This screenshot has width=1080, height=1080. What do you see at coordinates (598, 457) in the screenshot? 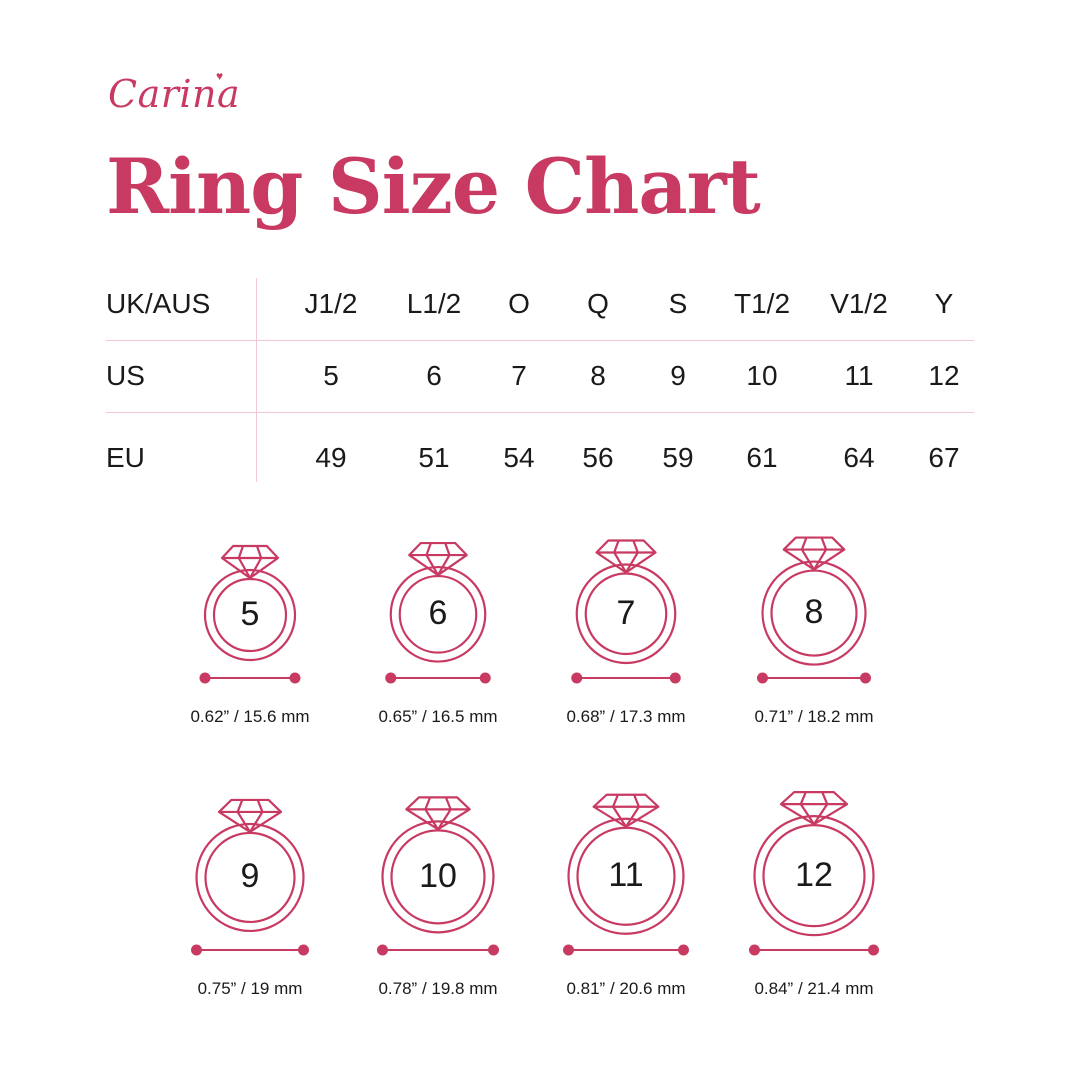
I see `table-cell: 56` at bounding box center [598, 457].